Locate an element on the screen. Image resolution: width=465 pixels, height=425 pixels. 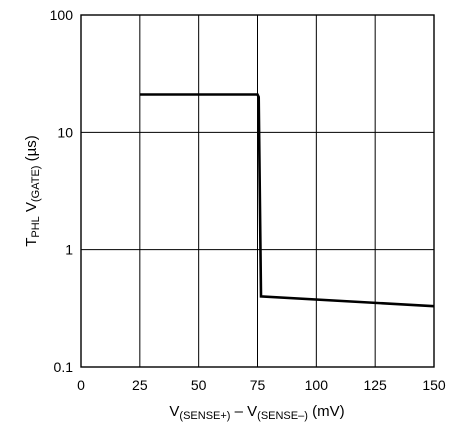
x-tick-labels: 0 25 50 75 100 125 150 is located at coordinates (261, 385).